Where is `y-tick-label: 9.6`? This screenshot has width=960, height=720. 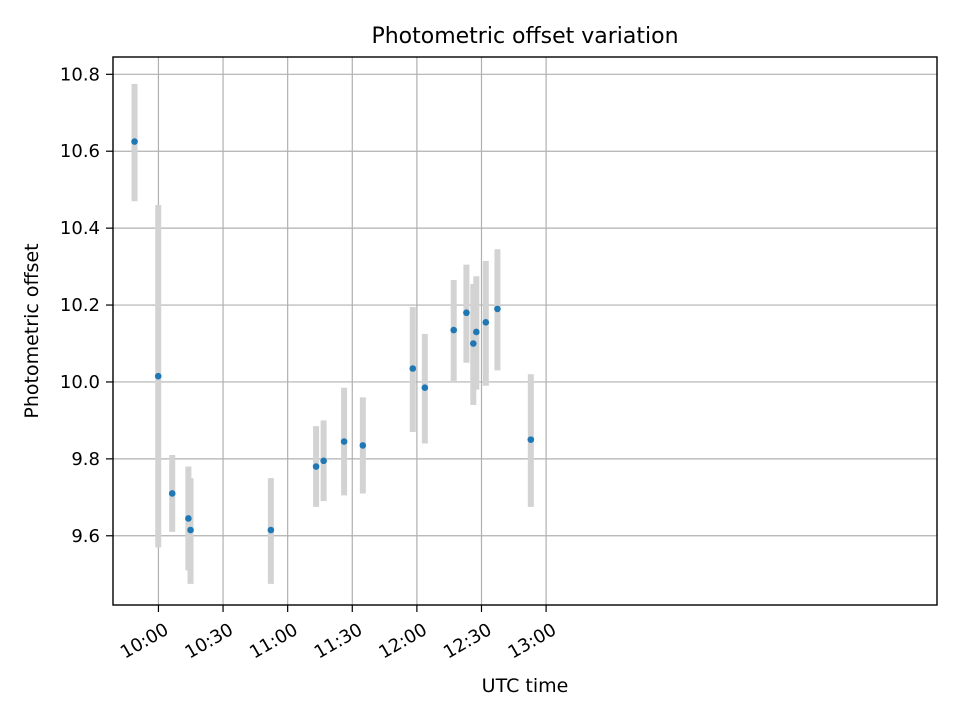 y-tick-label: 9.6 is located at coordinates (85, 536).